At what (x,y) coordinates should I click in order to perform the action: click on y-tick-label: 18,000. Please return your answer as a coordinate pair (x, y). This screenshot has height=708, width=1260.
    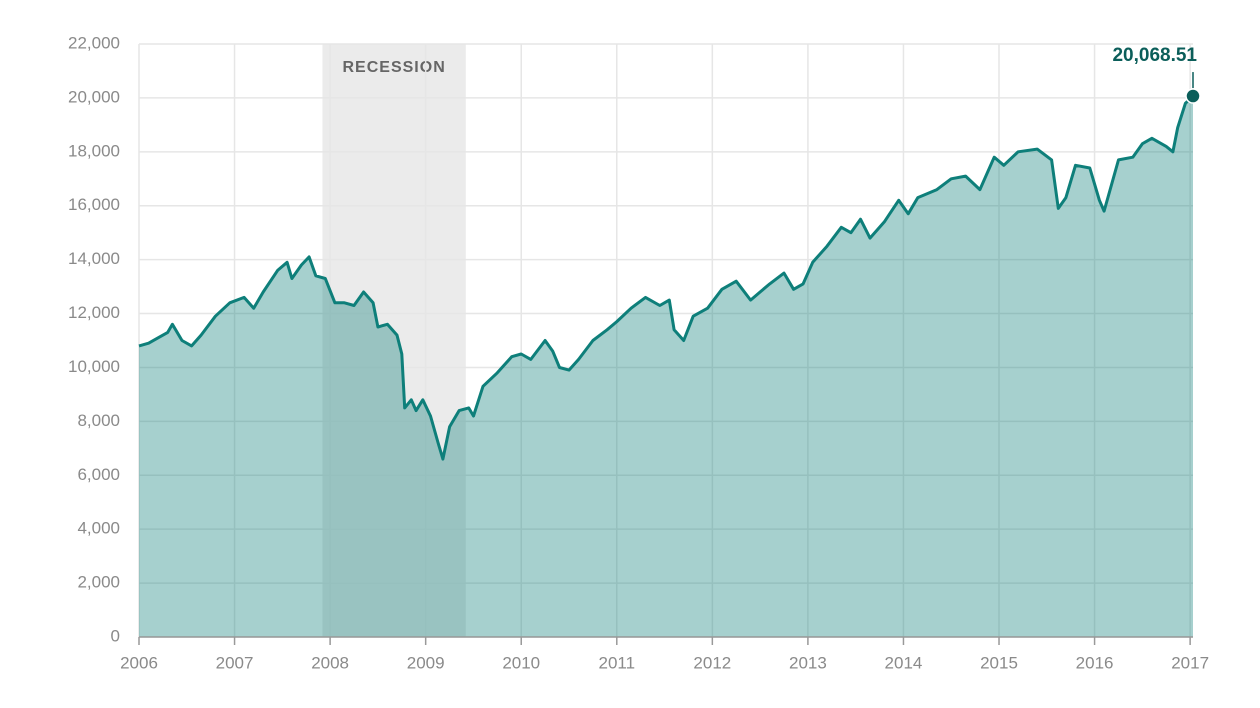
    Looking at the image, I should click on (94, 150).